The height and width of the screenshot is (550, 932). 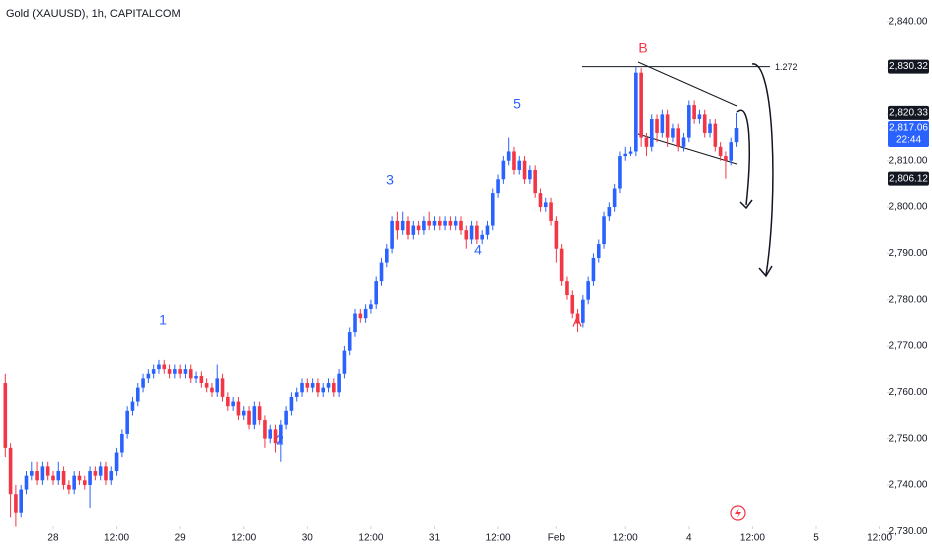 What do you see at coordinates (53, 538) in the screenshot?
I see `x-tick-label: 28` at bounding box center [53, 538].